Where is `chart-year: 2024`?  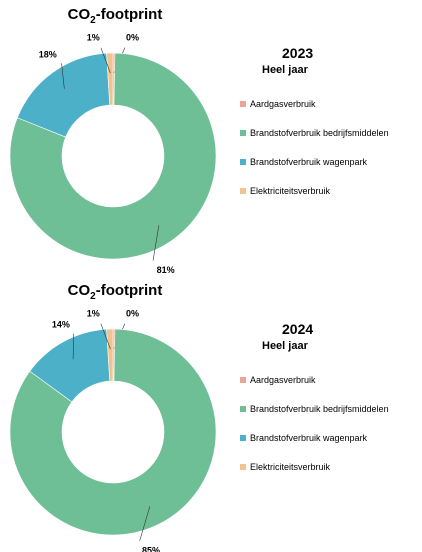
chart-year: 2024 is located at coordinates (298, 329).